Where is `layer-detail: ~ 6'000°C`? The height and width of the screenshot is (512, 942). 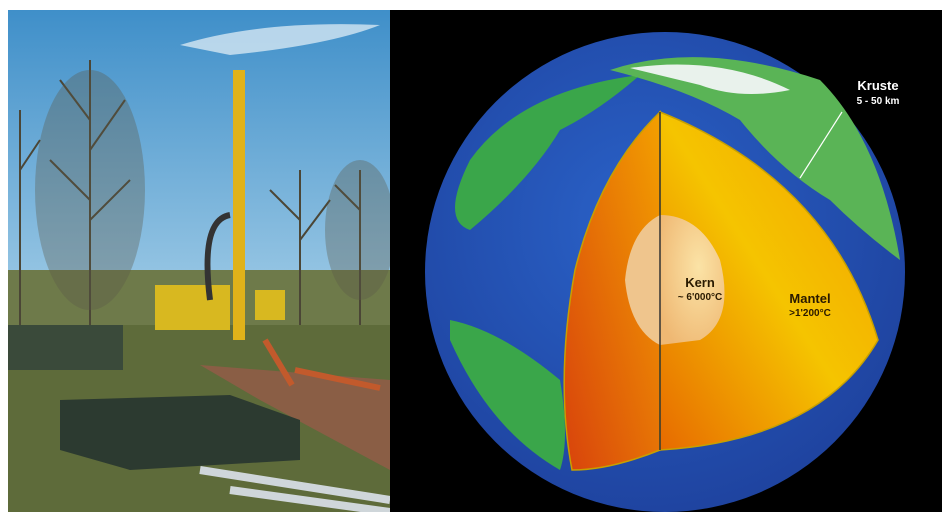
layer-detail: ~ 6'000°C is located at coordinates (700, 297).